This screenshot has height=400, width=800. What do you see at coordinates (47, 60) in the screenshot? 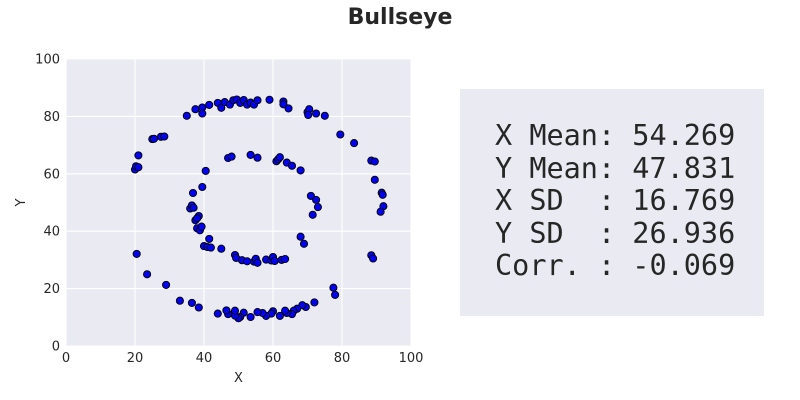
I see `y-tick-label-5: 100` at bounding box center [47, 60].